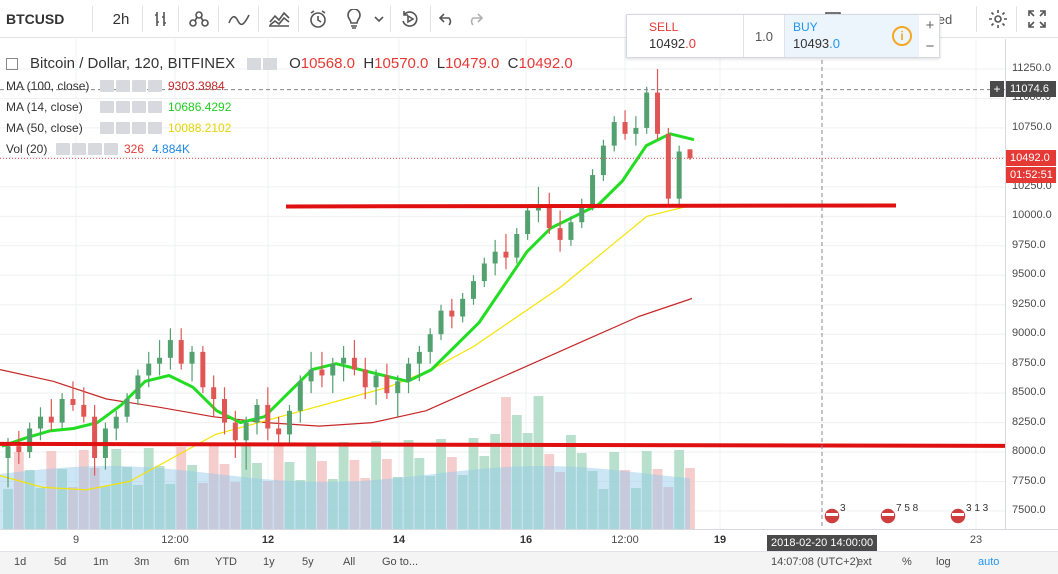 The height and width of the screenshot is (574, 1058). What do you see at coordinates (447, 19) in the screenshot?
I see `undo-icon` at bounding box center [447, 19].